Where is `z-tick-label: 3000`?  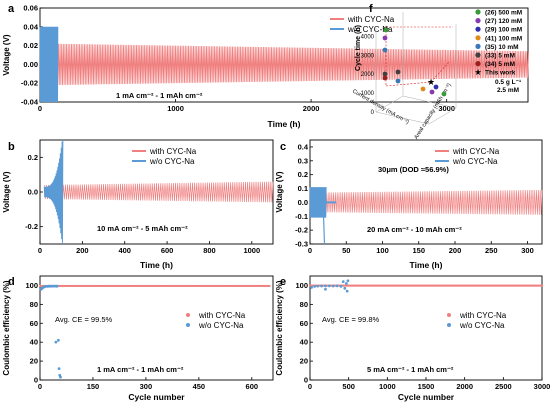 z-tick-label: 3000 is located at coordinates (368, 56).